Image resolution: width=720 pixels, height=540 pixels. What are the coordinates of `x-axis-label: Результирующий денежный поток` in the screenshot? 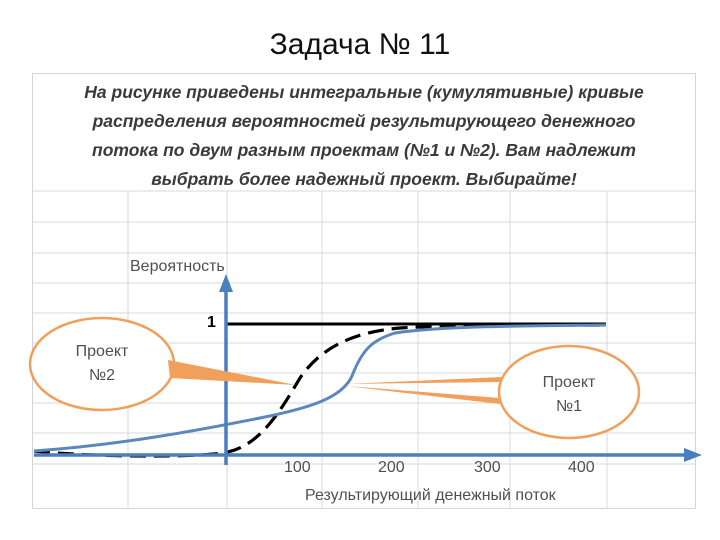 It's located at (430, 495).